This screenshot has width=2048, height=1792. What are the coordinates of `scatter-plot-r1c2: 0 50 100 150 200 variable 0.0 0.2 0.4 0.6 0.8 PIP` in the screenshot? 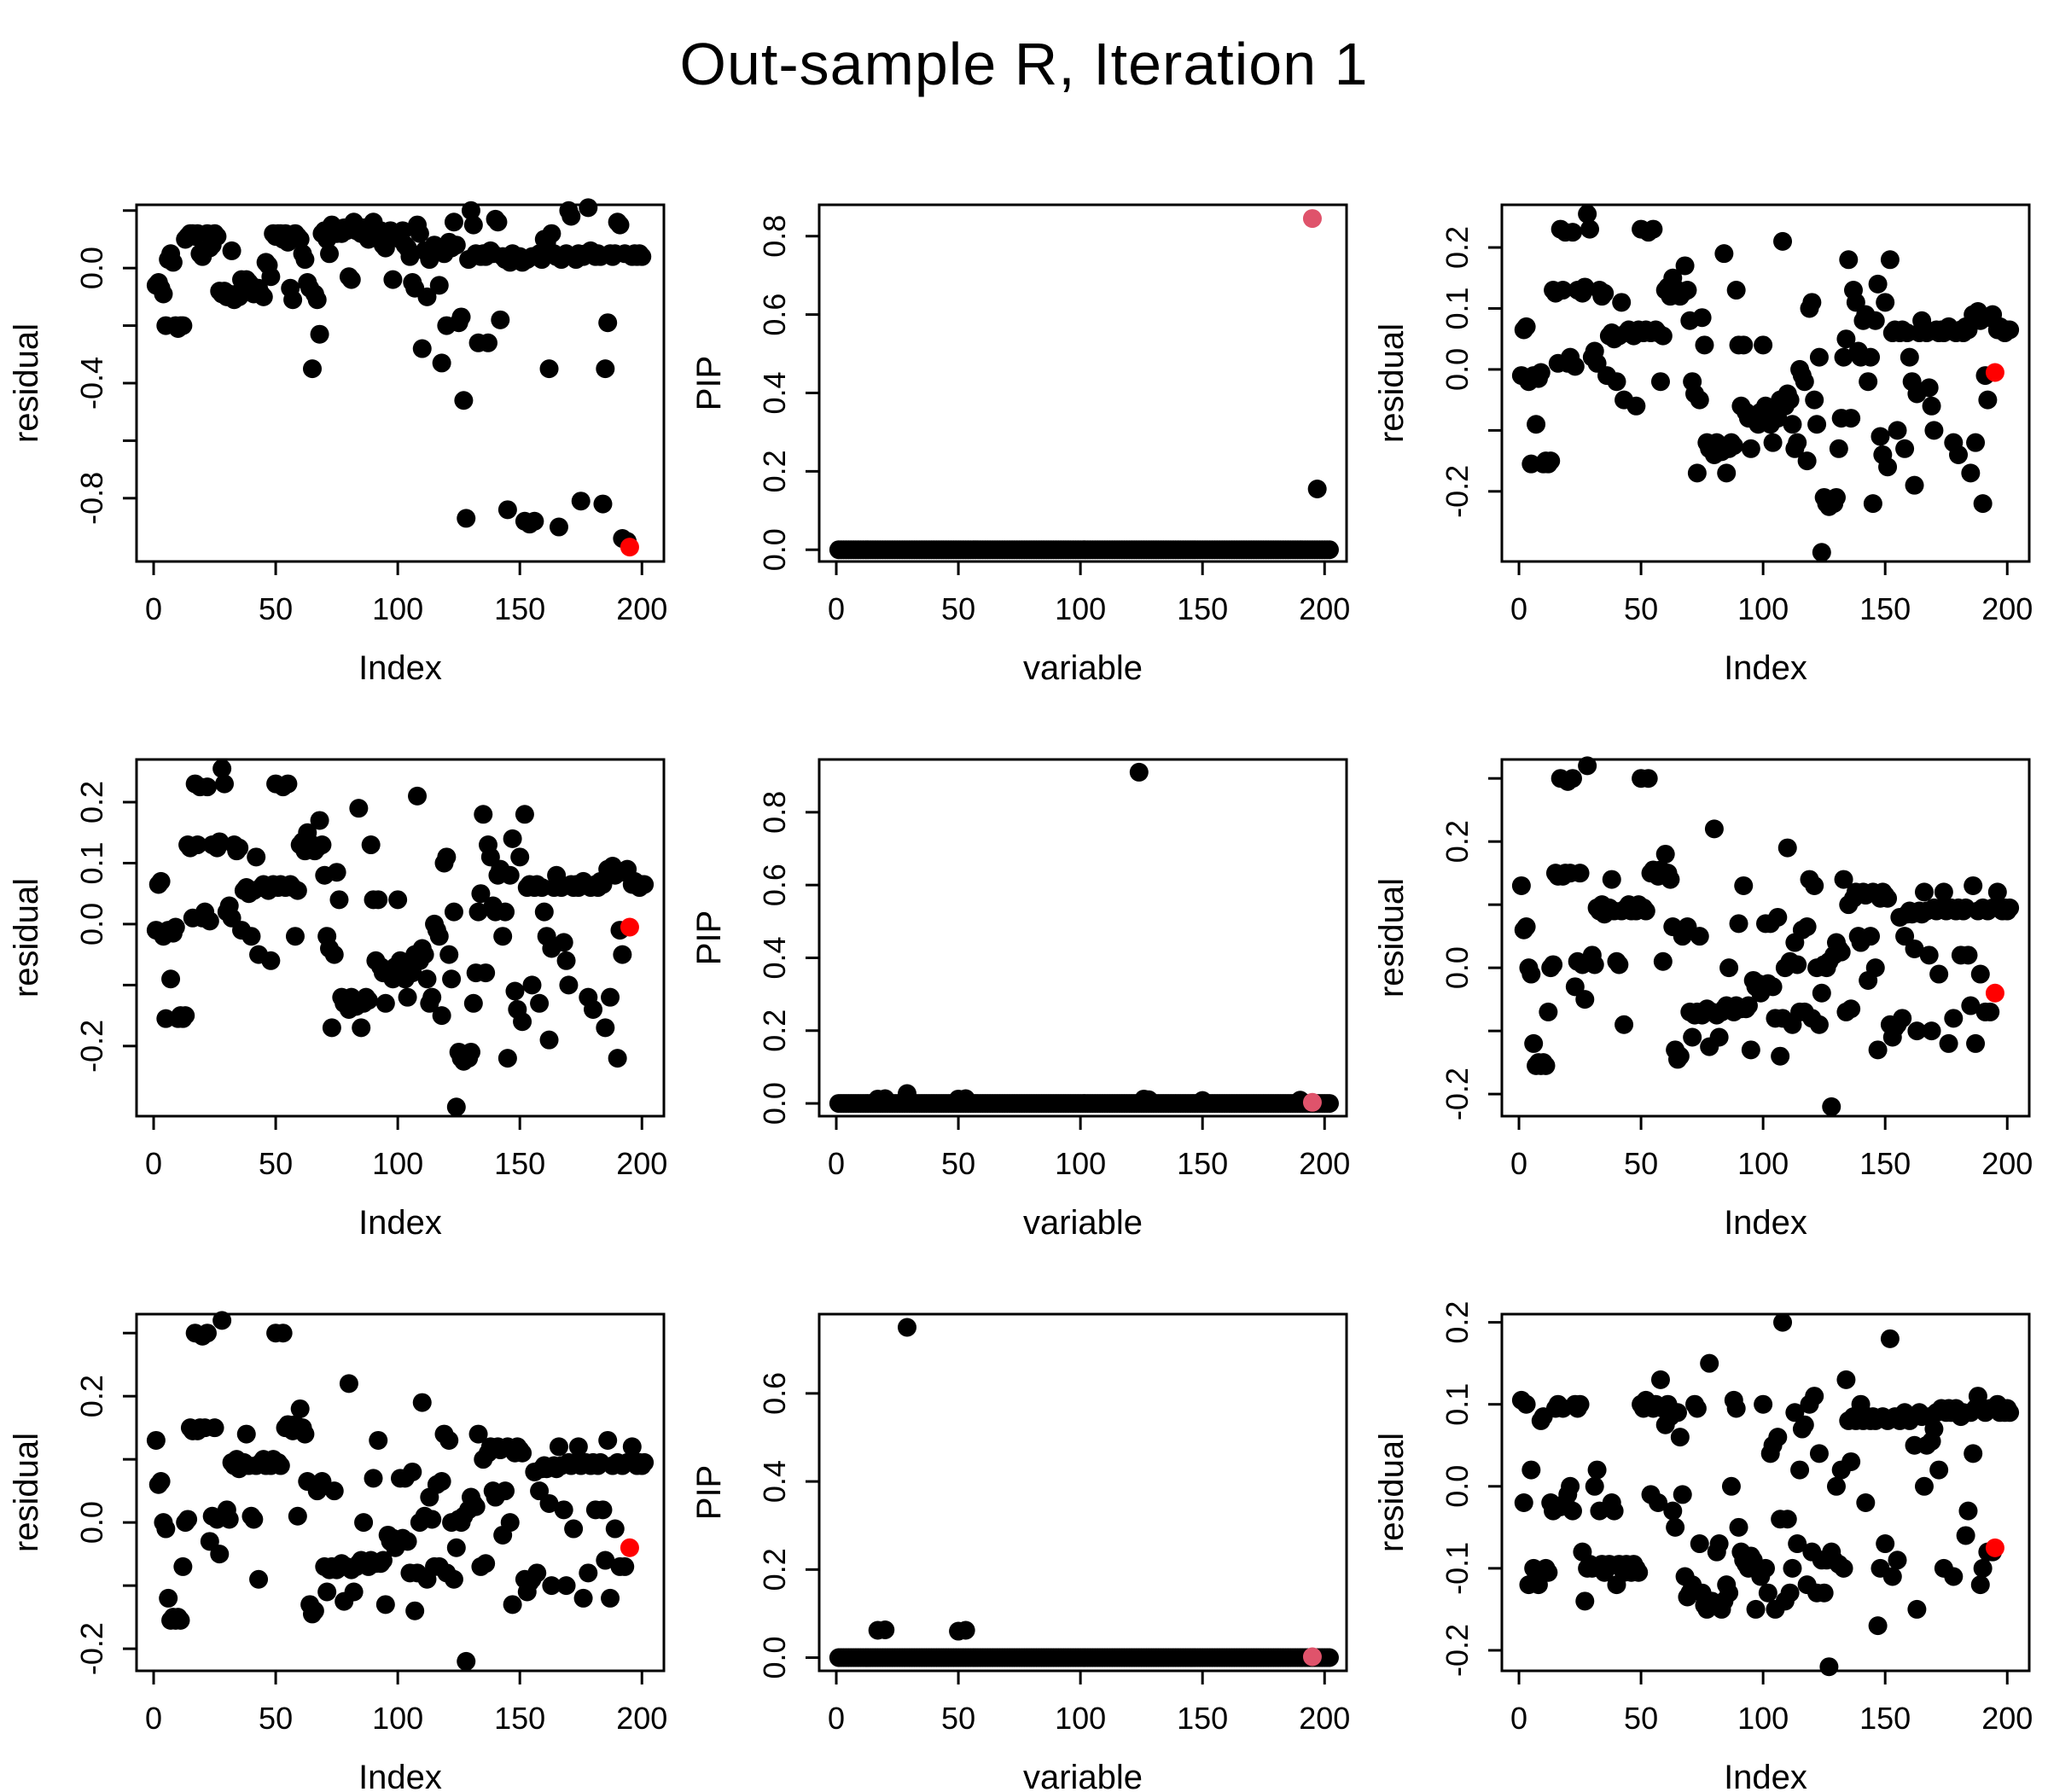 It's located at (1024, 405).